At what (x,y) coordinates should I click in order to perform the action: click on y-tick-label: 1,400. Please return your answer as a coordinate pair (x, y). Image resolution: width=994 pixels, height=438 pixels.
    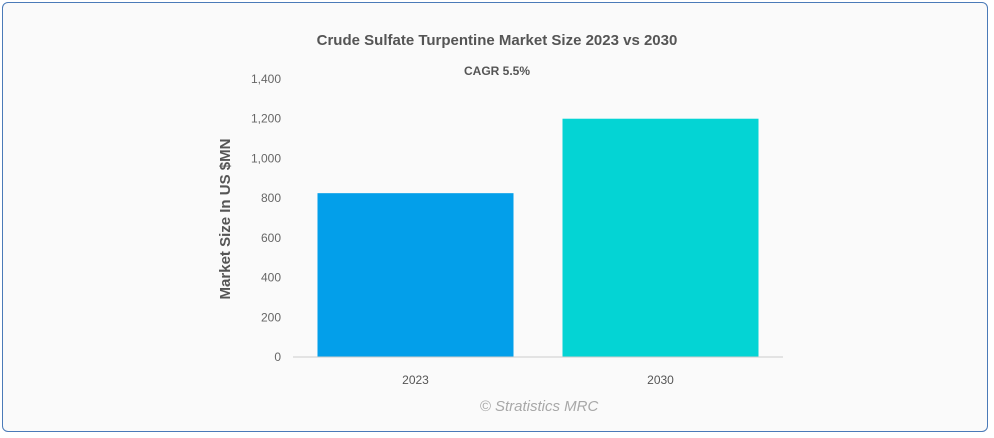
    Looking at the image, I should click on (266, 79).